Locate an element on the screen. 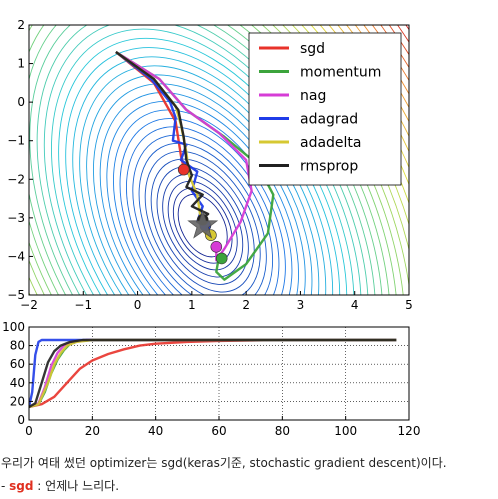 The image size is (498, 499). top-x-tick-label: 5 is located at coordinates (409, 305).